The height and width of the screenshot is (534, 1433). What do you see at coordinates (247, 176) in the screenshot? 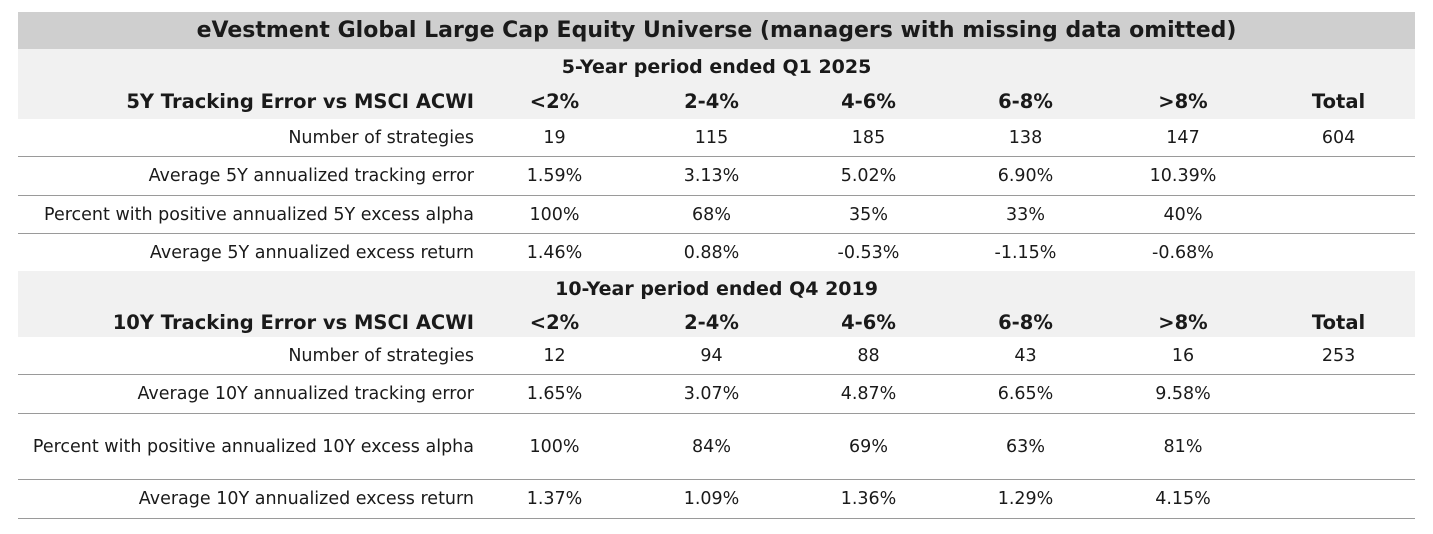
I see `row-label: Average 5Y annualized tracking error` at bounding box center [247, 176].